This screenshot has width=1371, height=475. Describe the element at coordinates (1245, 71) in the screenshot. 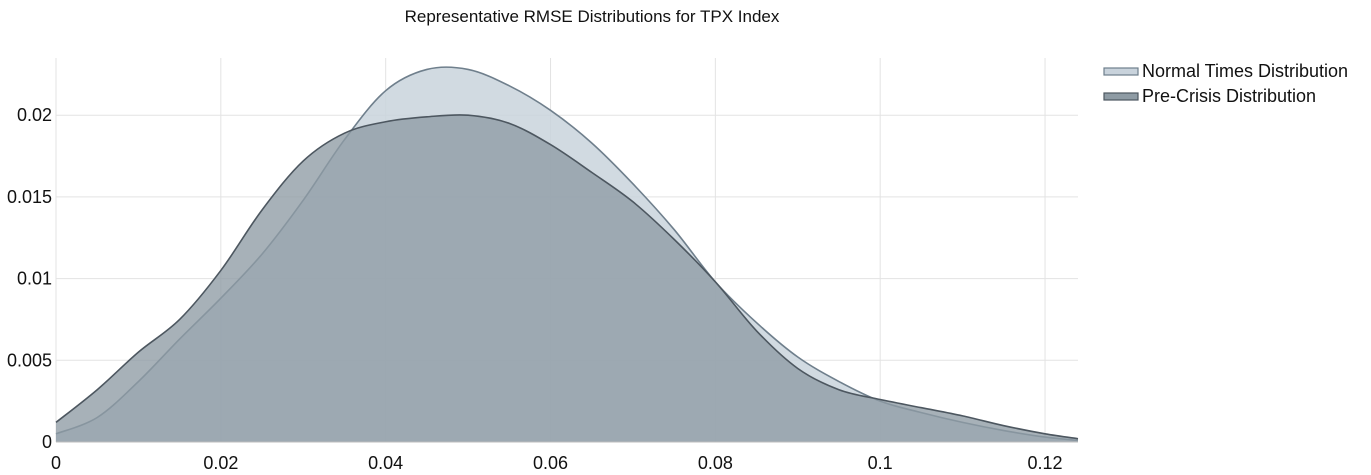

I see `legend-label: Normal Times Distribution` at that location.